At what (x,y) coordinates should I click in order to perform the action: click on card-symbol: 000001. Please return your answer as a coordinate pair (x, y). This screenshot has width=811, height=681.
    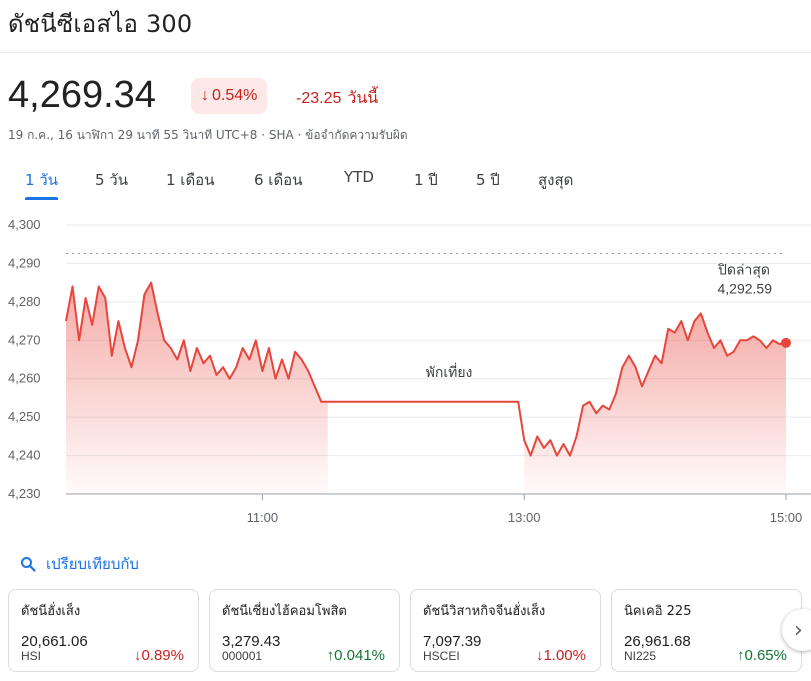
    Looking at the image, I should click on (242, 656).